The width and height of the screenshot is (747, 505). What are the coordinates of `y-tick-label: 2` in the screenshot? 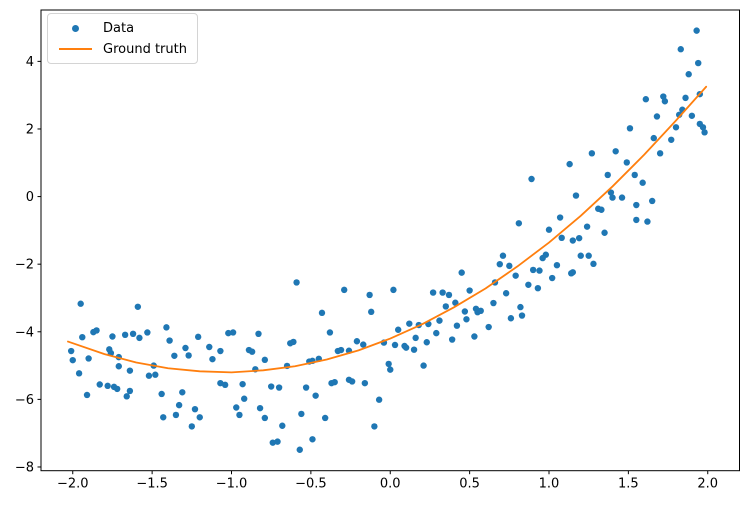 It's located at (30, 129).